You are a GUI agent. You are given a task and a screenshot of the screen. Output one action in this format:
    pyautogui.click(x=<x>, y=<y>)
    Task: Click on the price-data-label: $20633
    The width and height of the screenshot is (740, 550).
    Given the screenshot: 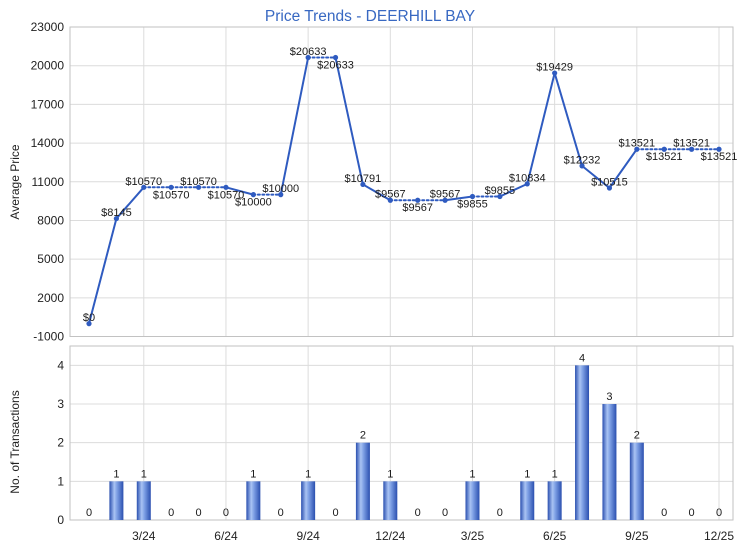 What is the action you would take?
    pyautogui.click(x=335, y=66)
    